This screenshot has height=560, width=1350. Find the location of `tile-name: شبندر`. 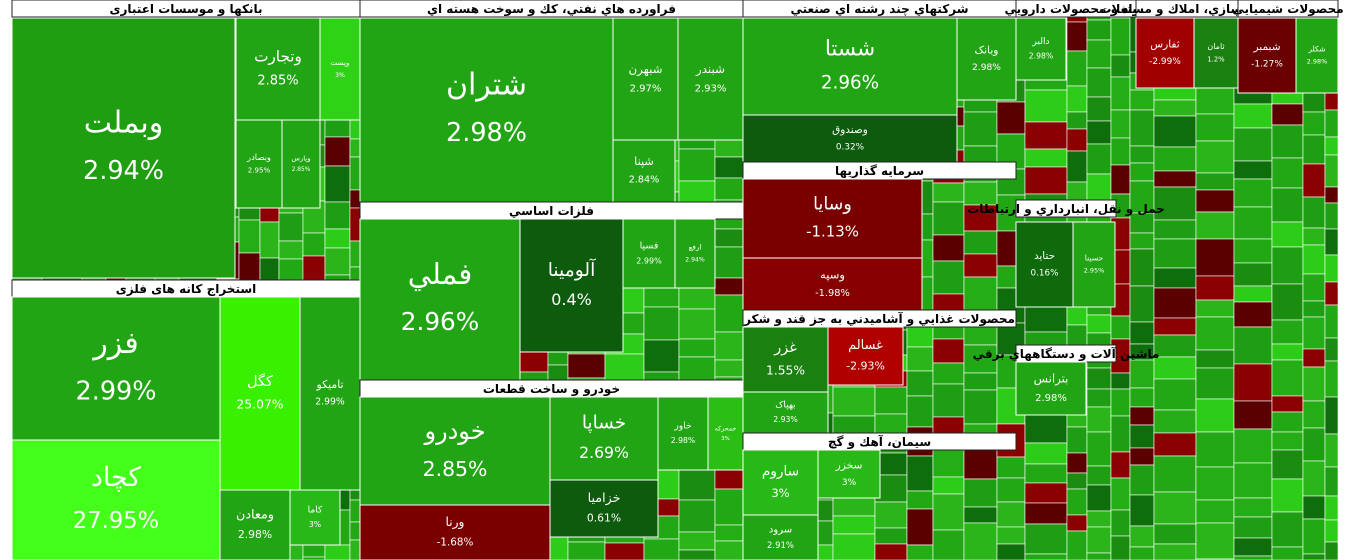

tile-name: شبندر is located at coordinates (710, 69).